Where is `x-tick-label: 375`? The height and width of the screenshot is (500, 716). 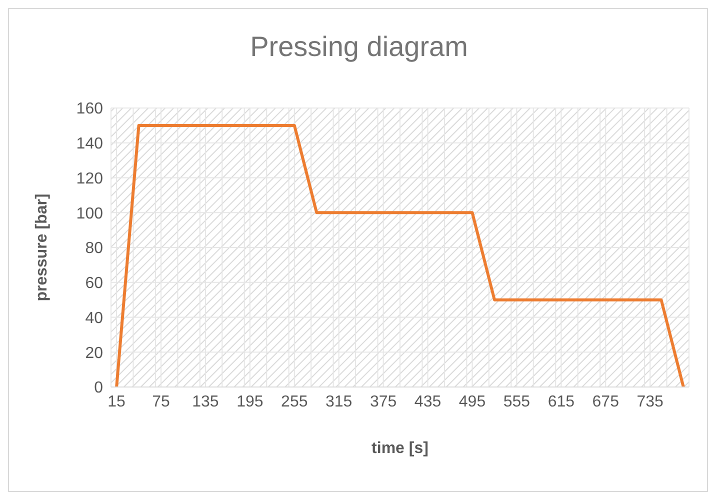
x-tick-label: 375 is located at coordinates (383, 401).